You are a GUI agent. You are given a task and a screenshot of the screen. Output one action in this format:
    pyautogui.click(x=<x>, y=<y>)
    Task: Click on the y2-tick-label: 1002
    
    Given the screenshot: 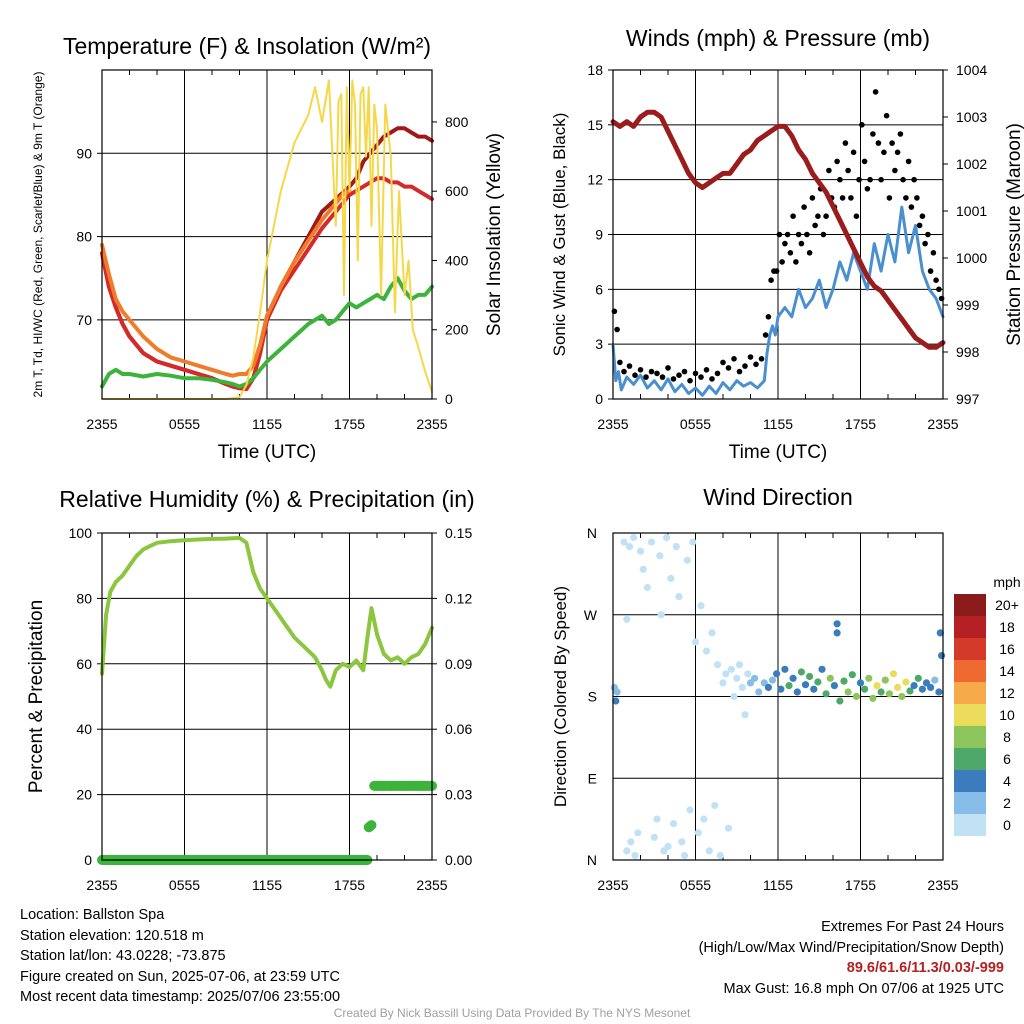 What is the action you would take?
    pyautogui.click(x=971, y=164)
    